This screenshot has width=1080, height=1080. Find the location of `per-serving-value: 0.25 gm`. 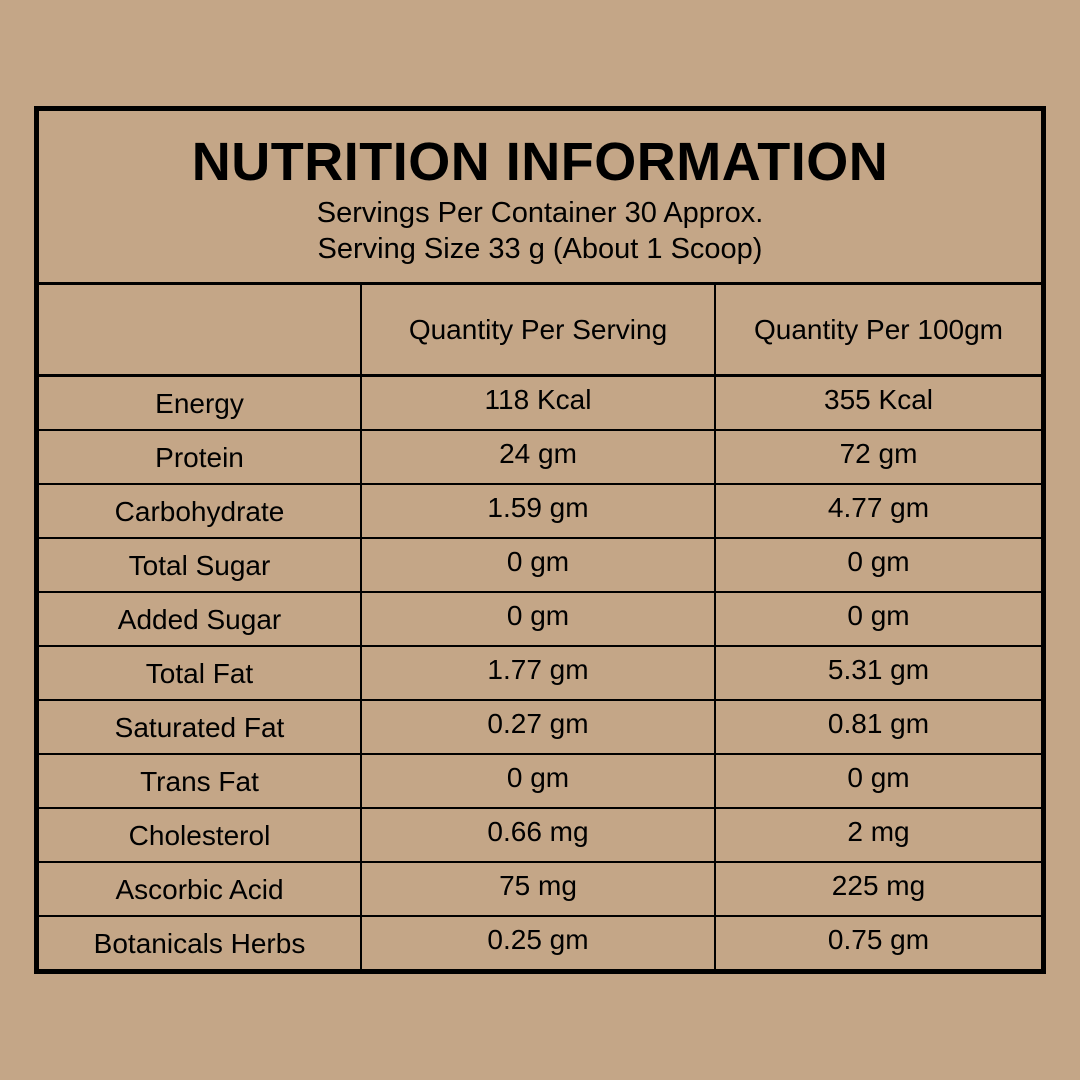

per-serving-value: 0.25 gm is located at coordinates (538, 939).